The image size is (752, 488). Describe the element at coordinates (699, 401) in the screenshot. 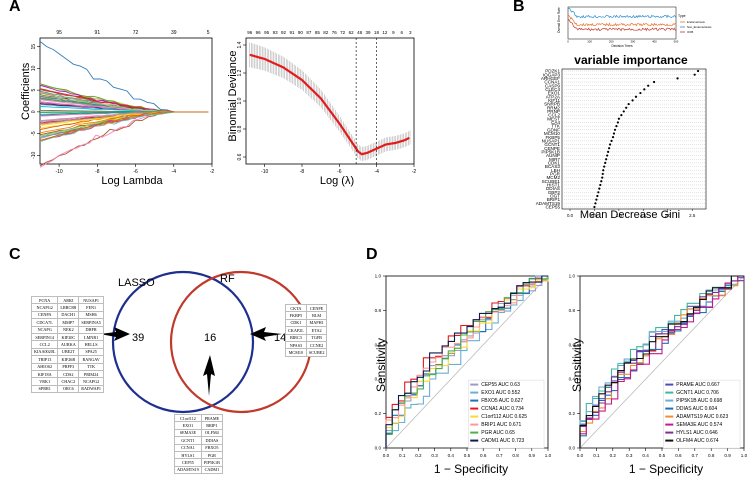

I see `roc-legend-label: PIP5K1B AUC 0.698` at that location.